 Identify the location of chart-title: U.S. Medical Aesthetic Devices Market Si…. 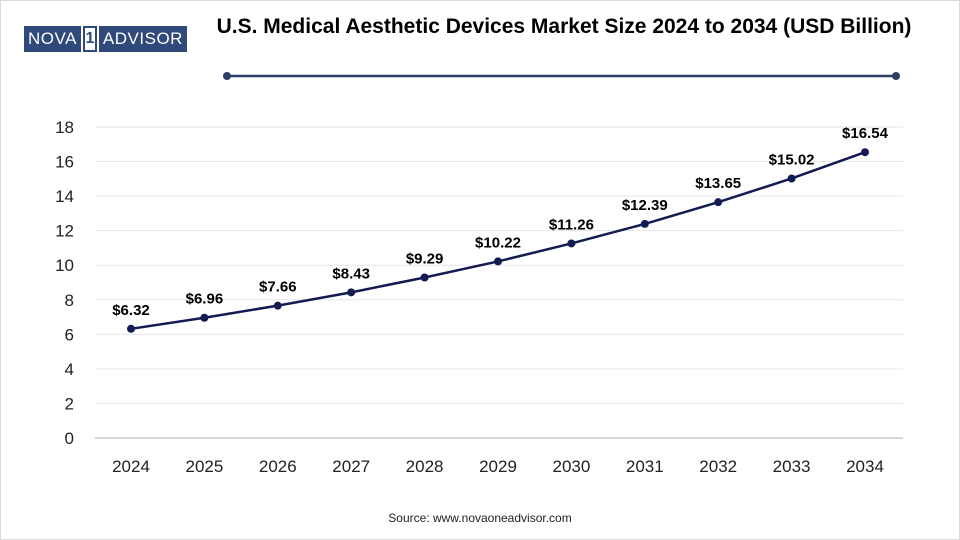
(564, 26).